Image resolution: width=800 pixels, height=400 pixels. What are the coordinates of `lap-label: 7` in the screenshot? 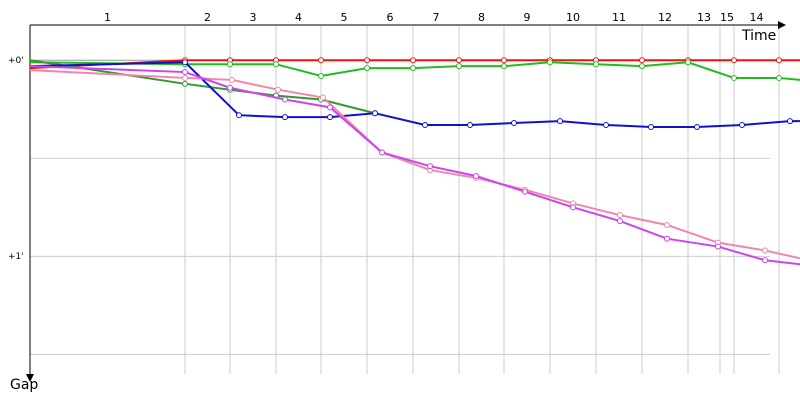 It's located at (436, 17).